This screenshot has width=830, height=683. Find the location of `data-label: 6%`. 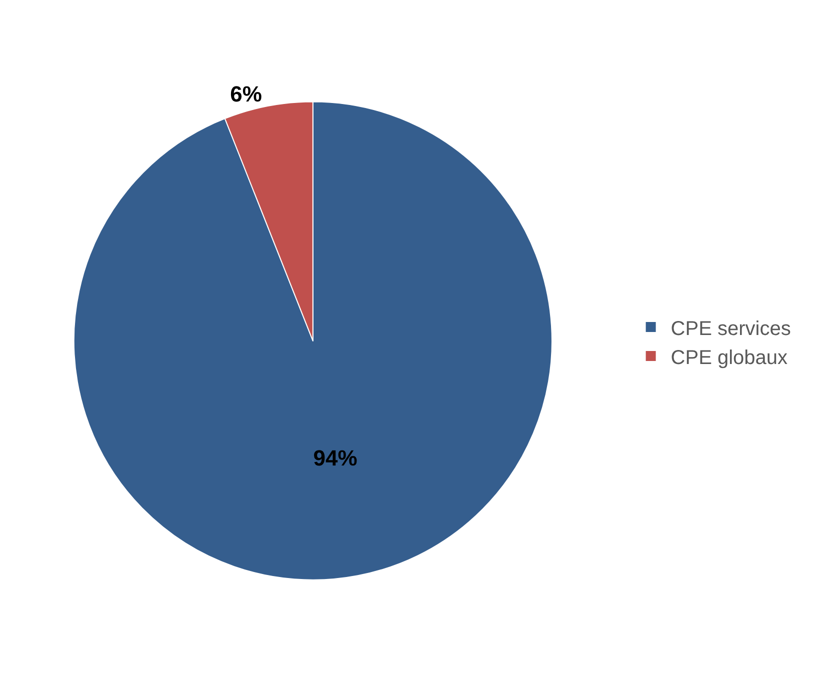

data-label: 6% is located at coordinates (246, 93).